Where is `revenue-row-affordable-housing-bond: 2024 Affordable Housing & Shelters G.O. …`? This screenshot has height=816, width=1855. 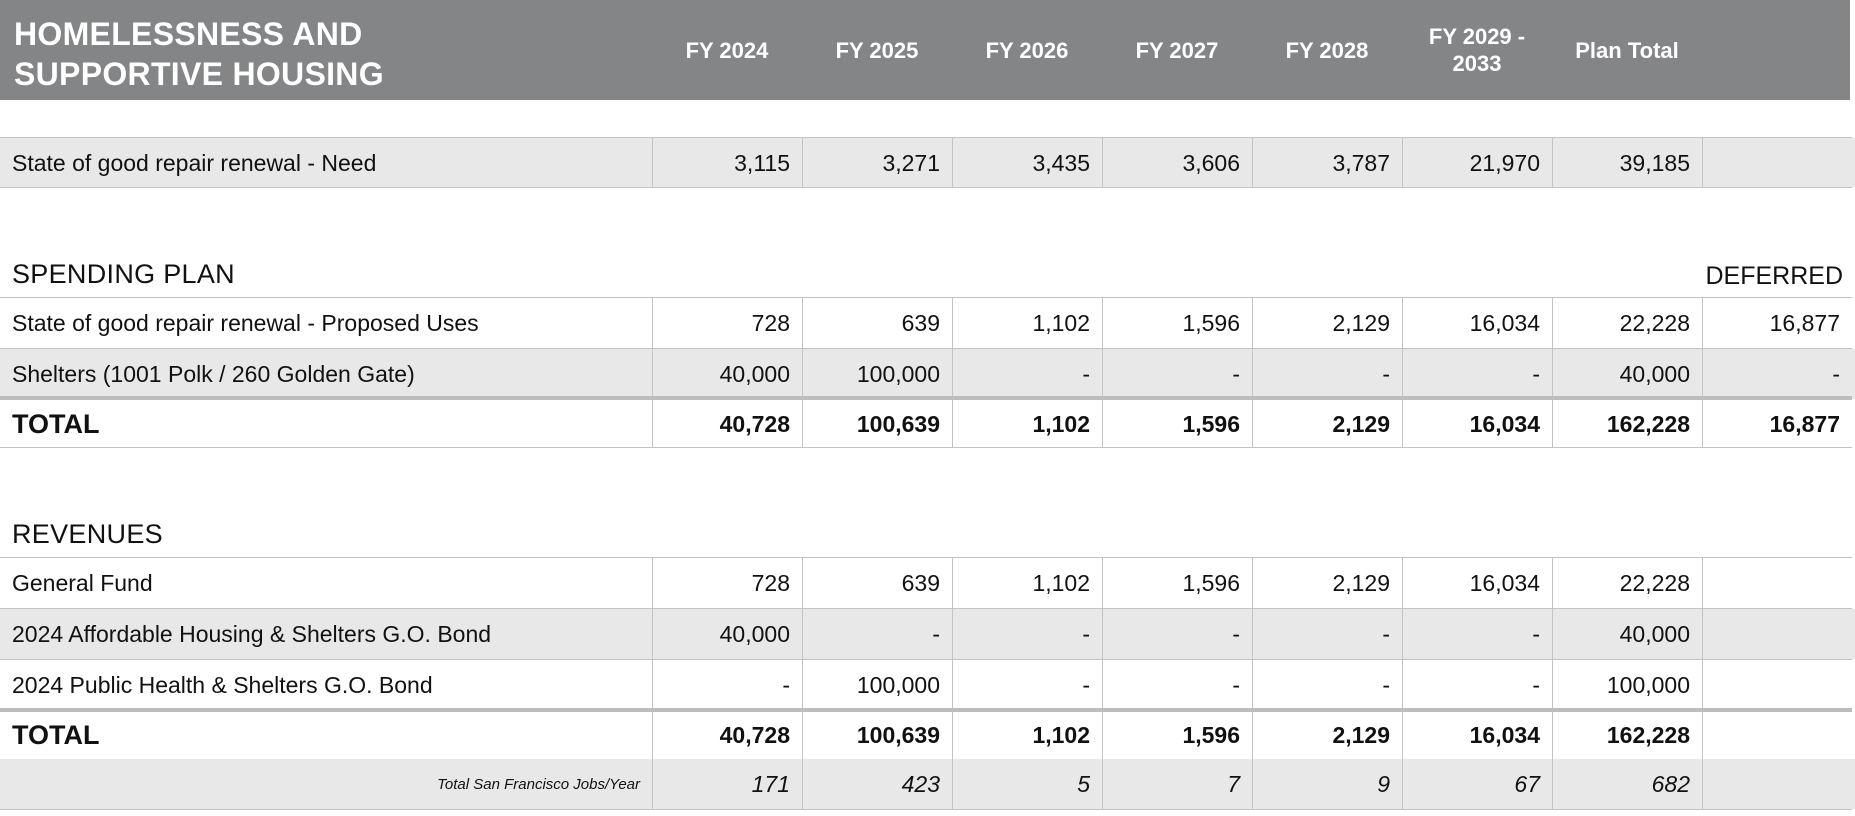
revenue-row-affordable-housing-bond: 2024 Affordable Housing & Shelters G.O. … is located at coordinates (927, 634).